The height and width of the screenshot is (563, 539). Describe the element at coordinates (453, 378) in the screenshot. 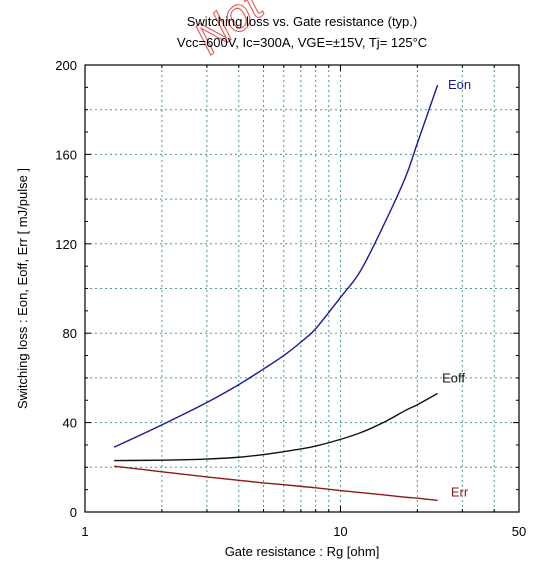

I see `series-label-eoff: Eoff` at that location.